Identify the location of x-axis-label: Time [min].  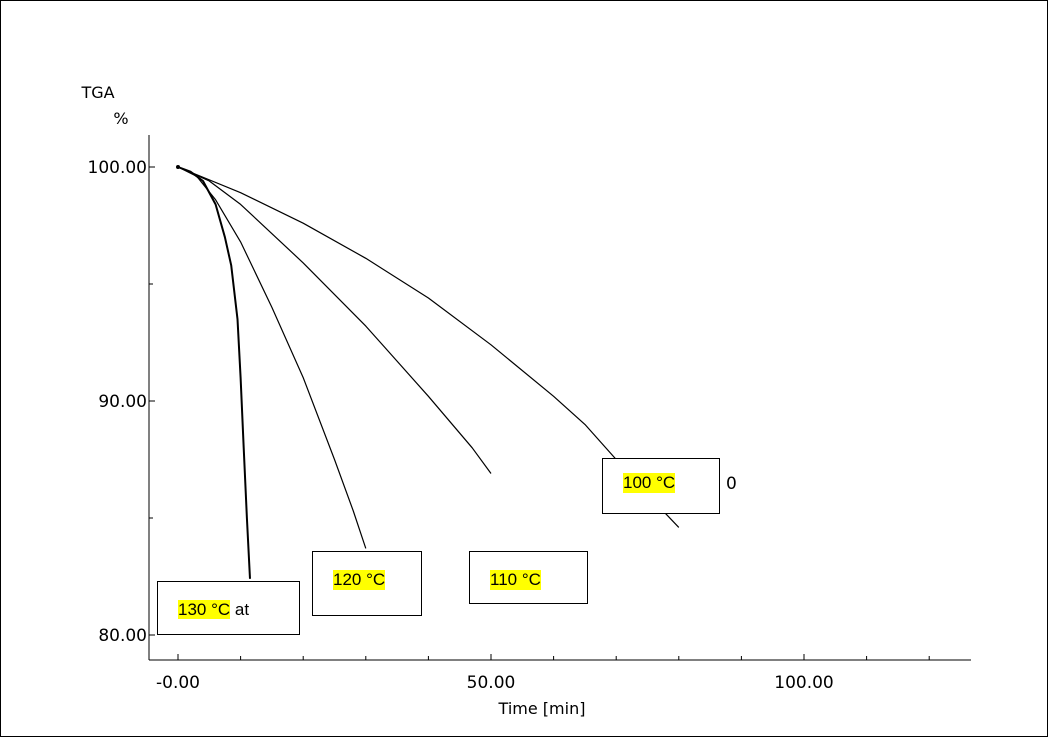
(542, 708).